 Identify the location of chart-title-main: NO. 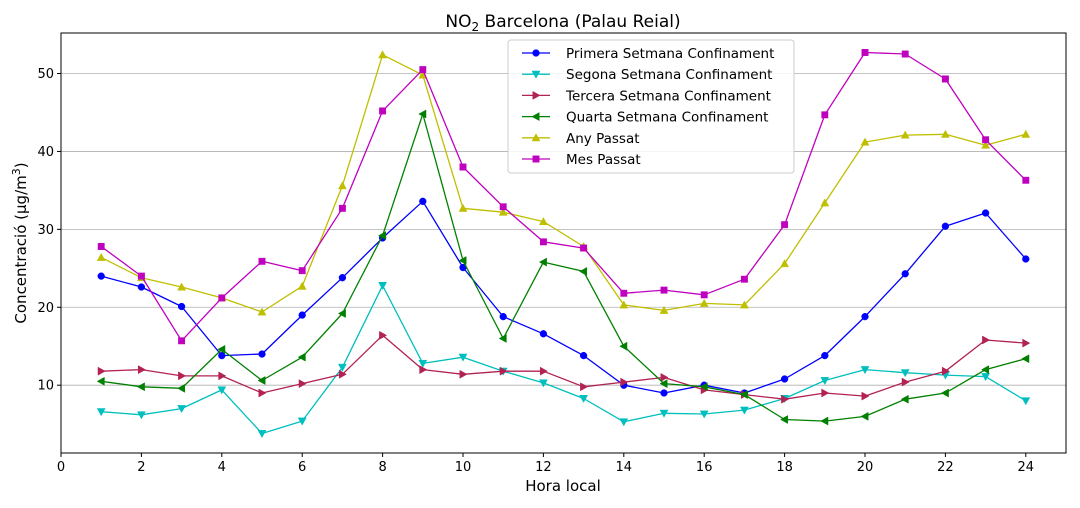
(458, 22).